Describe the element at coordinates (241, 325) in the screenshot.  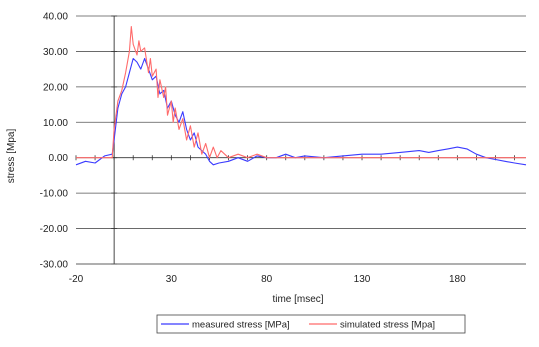
I see `legend-label-measured: measured stress [MPa]` at that location.